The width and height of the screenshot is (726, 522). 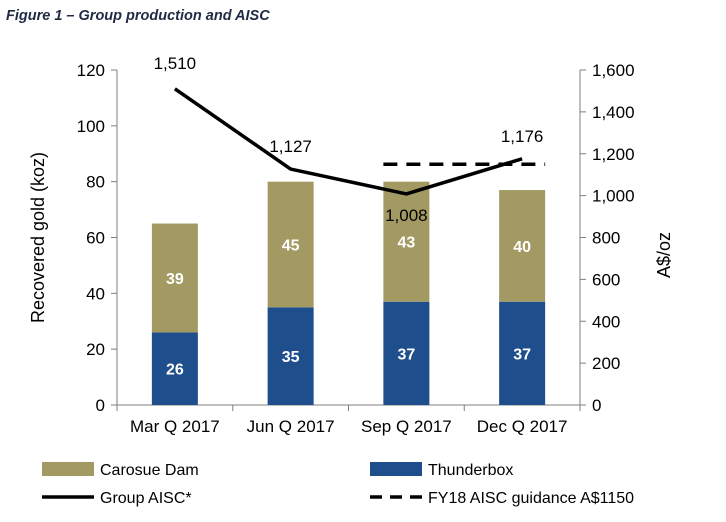 What do you see at coordinates (290, 146) in the screenshot?
I see `aisc-data-label: 1,127` at bounding box center [290, 146].